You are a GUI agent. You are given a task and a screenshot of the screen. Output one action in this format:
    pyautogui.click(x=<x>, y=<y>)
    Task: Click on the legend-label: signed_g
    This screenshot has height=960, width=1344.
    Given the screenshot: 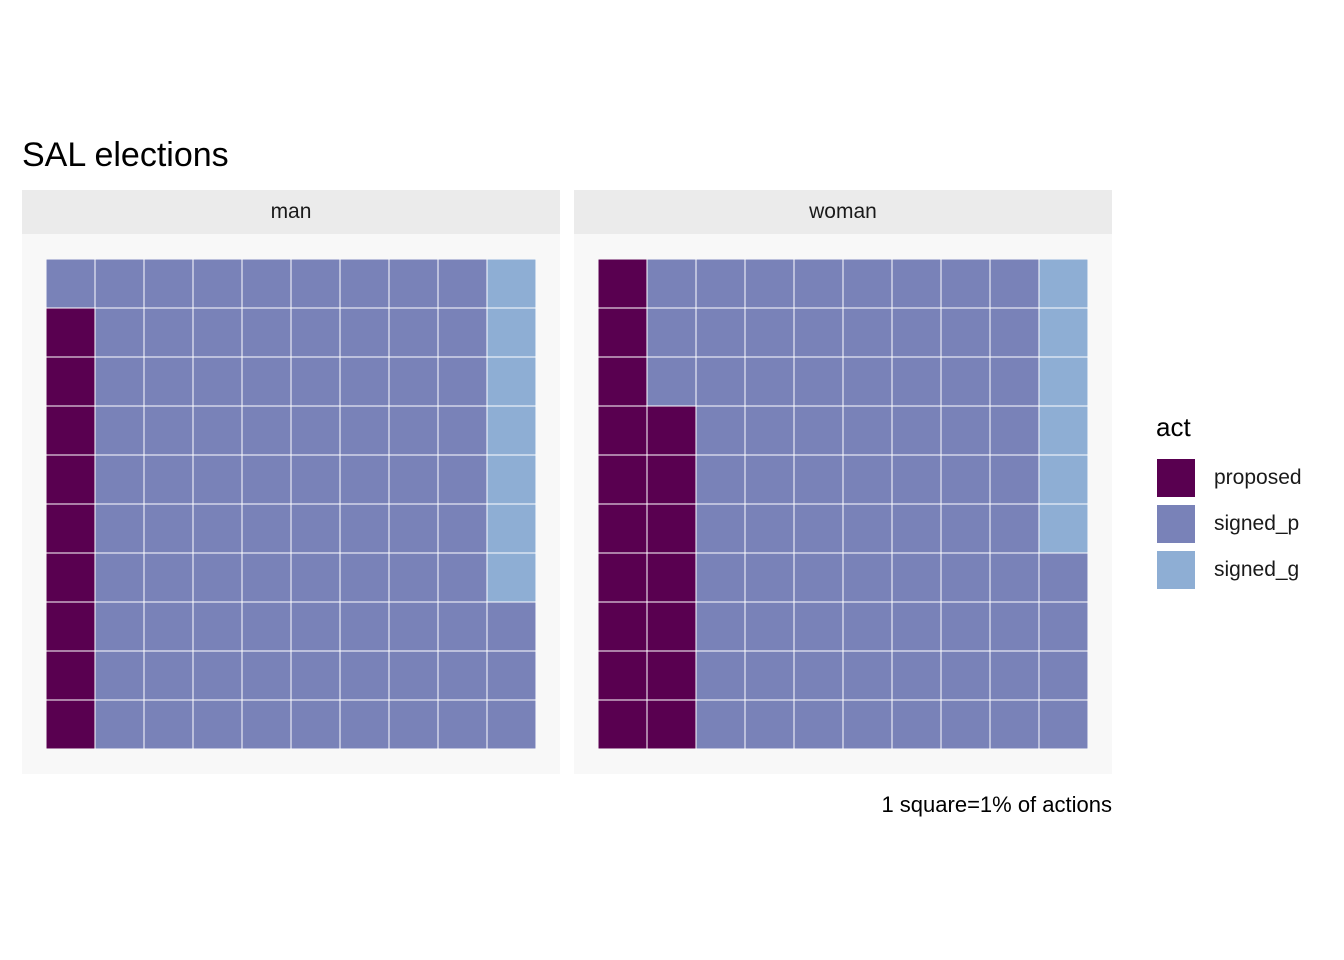 What is the action you would take?
    pyautogui.click(x=1257, y=569)
    